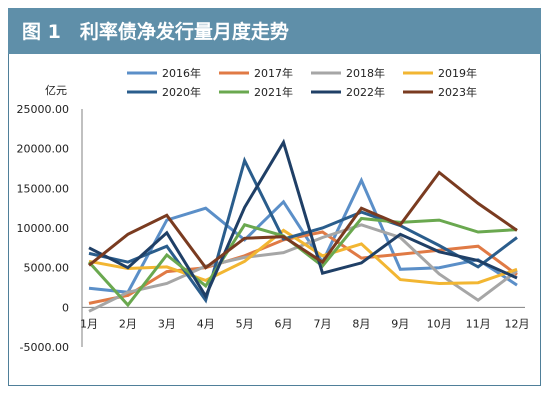 The width and height of the screenshot is (550, 400). I want to click on x-tick-label: 11月, so click(478, 323).